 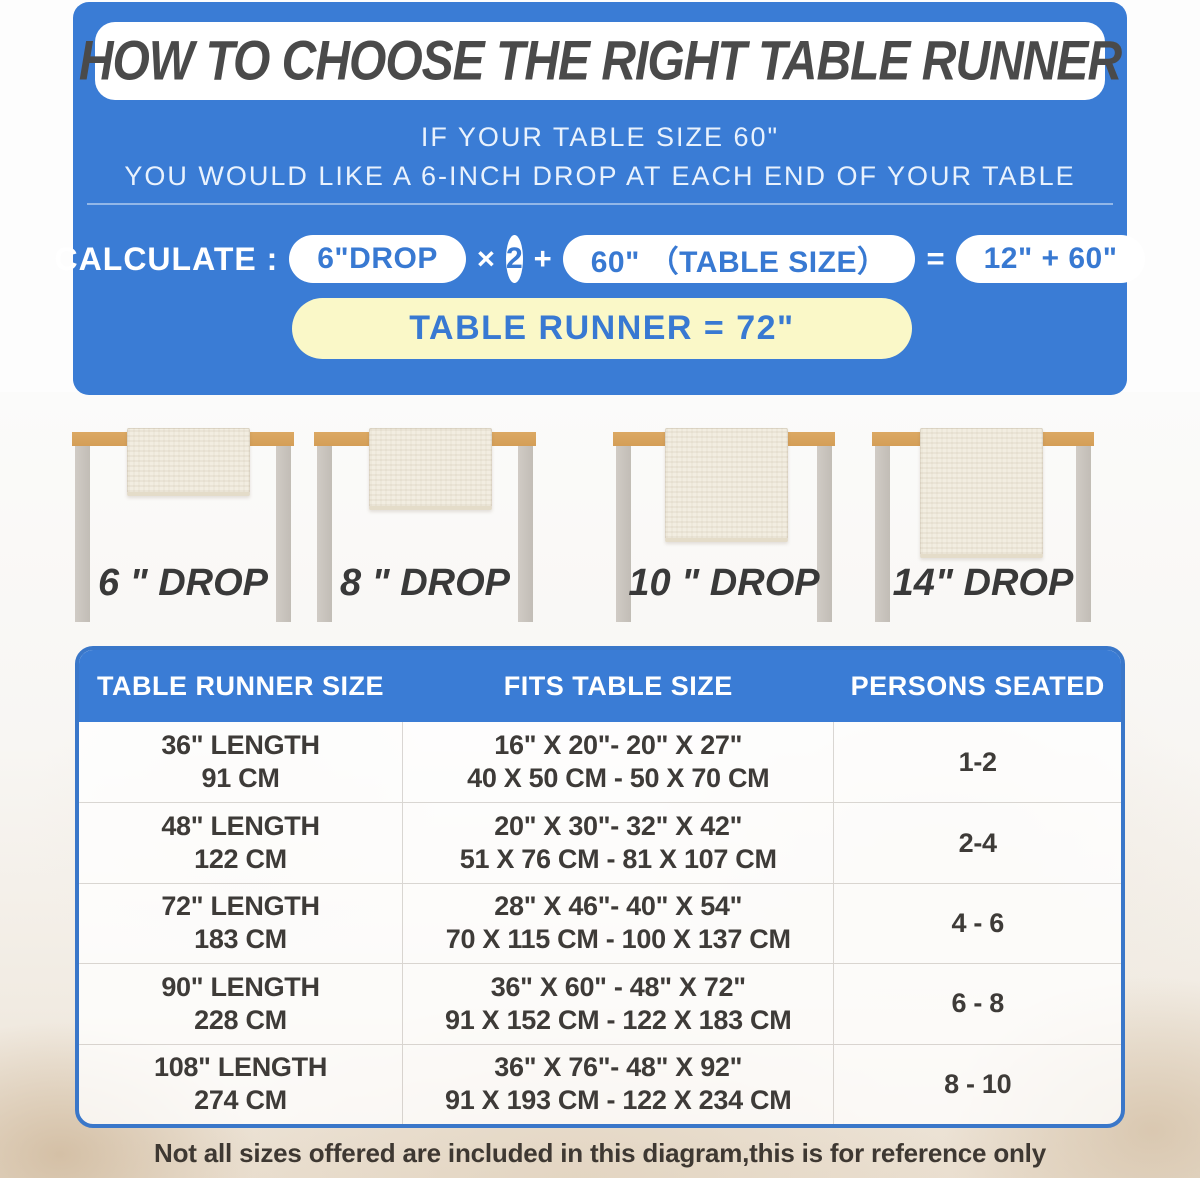 What do you see at coordinates (618, 986) in the screenshot?
I see `fits-table-inches: 36" X 60" - 48" X 72"` at bounding box center [618, 986].